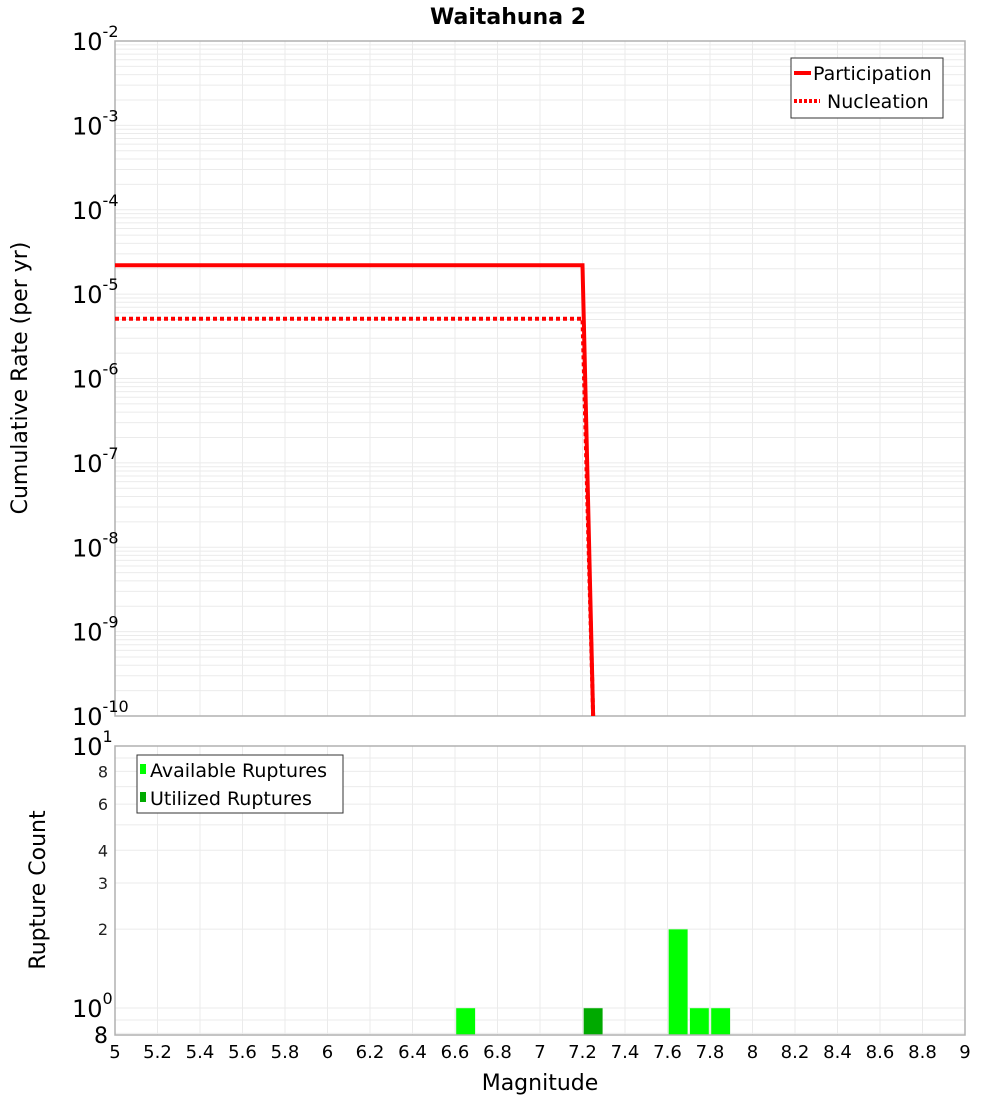  Describe the element at coordinates (103, 804) in the screenshot. I see `y-tick-label: 6` at that location.